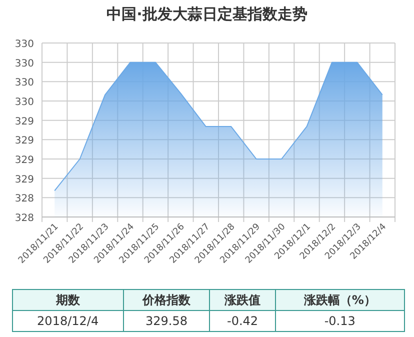 This screenshot has width=414, height=337. I want to click on text: 涨跌幅（%）, so click(339, 300).